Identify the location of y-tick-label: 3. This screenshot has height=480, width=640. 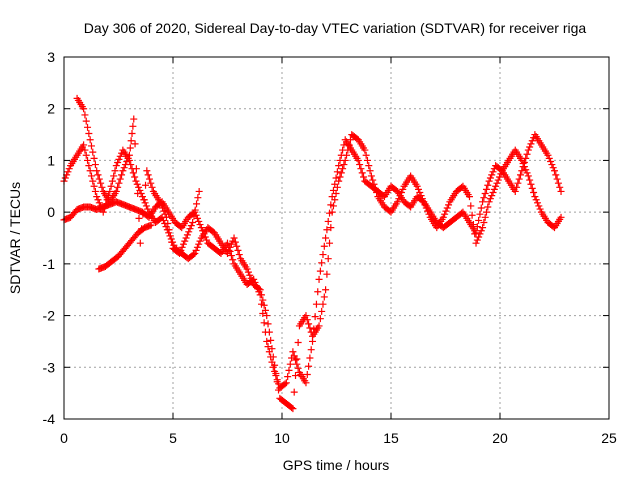
(51, 57).